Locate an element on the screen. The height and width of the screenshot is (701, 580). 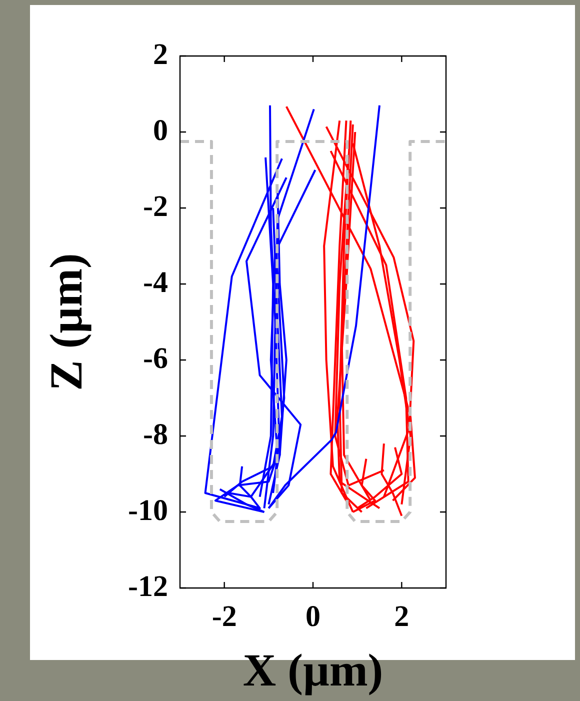
y-axis-title: Z (µm) is located at coordinates (66, 322).